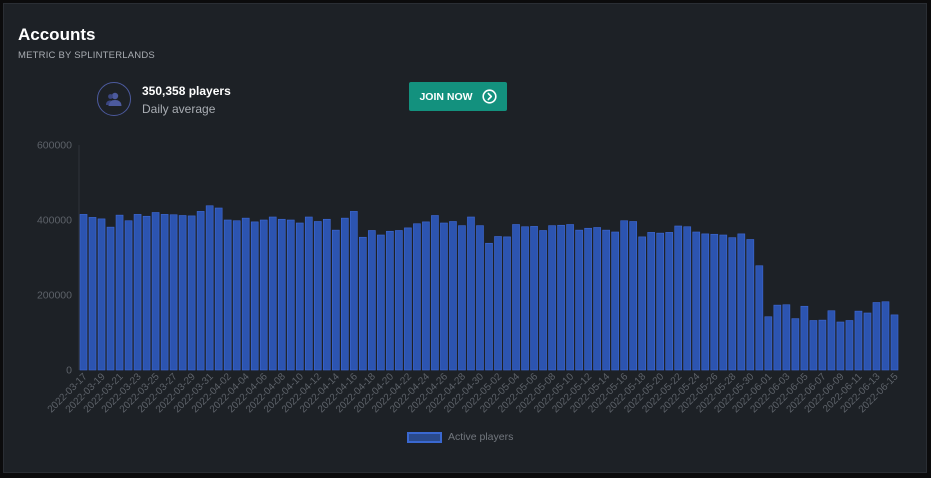 The height and width of the screenshot is (478, 931). What do you see at coordinates (57, 34) in the screenshot?
I see `card-title: Accounts` at bounding box center [57, 34].